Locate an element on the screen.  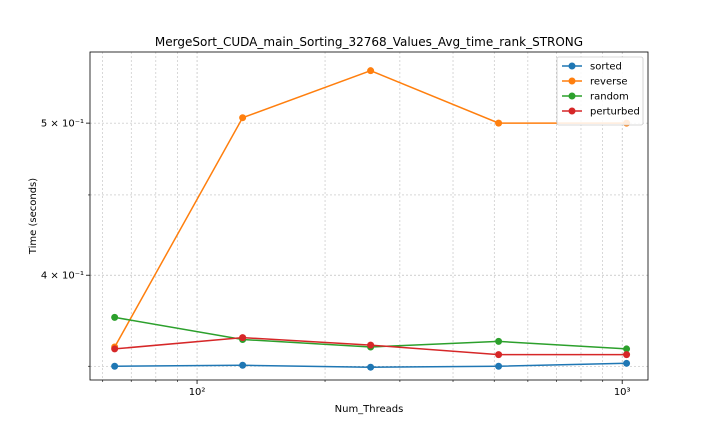
y-tick-label: 4 × 10⁻¹ is located at coordinates (62, 276).